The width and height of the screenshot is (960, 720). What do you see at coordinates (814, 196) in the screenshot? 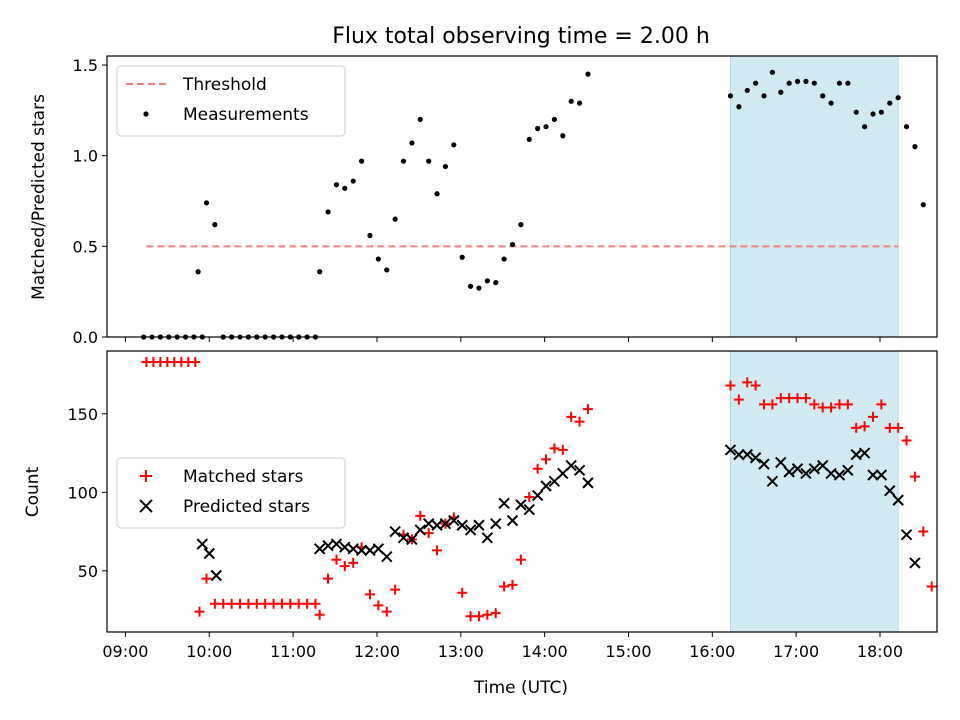
I see `shaded-span` at bounding box center [814, 196].